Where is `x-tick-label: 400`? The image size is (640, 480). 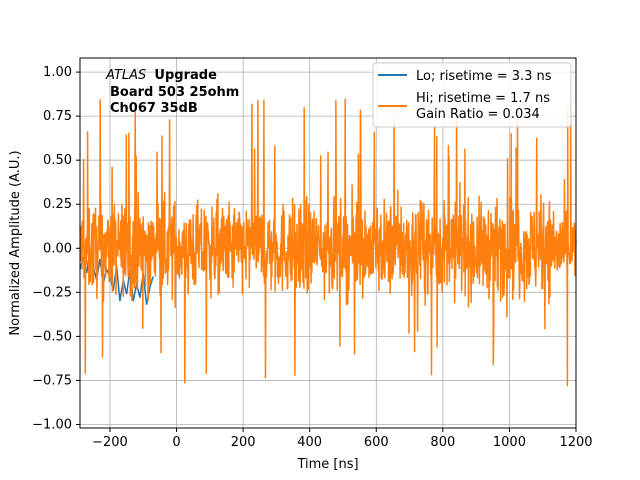 x-tick-label: 400 is located at coordinates (309, 442).